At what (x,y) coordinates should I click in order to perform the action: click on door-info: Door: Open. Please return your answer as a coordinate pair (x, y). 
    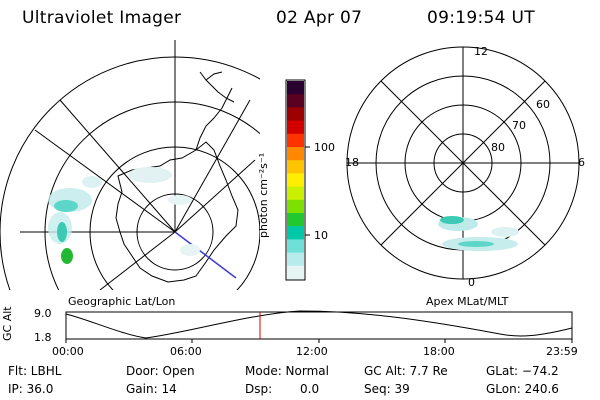
    Looking at the image, I should click on (160, 371).